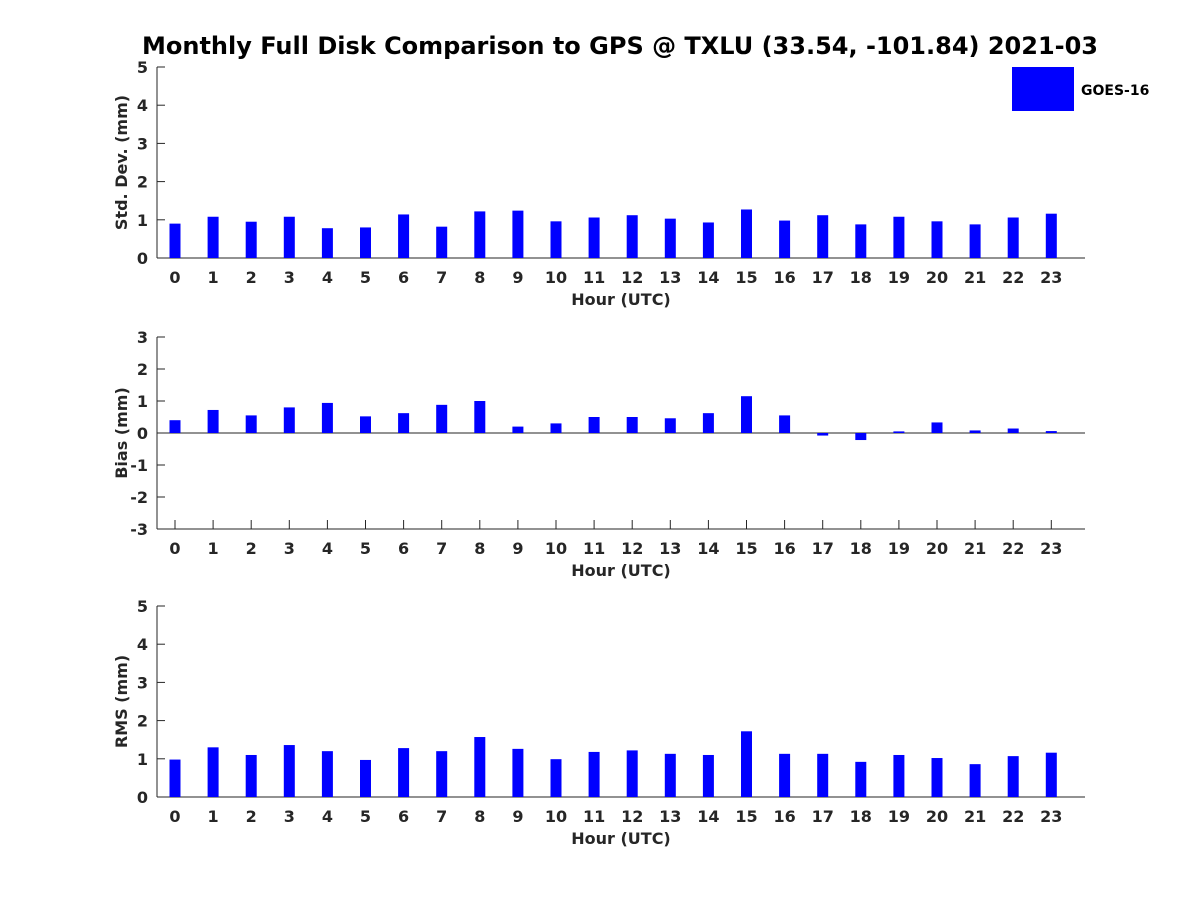  I want to click on bias-x-tick-label: 11, so click(594, 548).